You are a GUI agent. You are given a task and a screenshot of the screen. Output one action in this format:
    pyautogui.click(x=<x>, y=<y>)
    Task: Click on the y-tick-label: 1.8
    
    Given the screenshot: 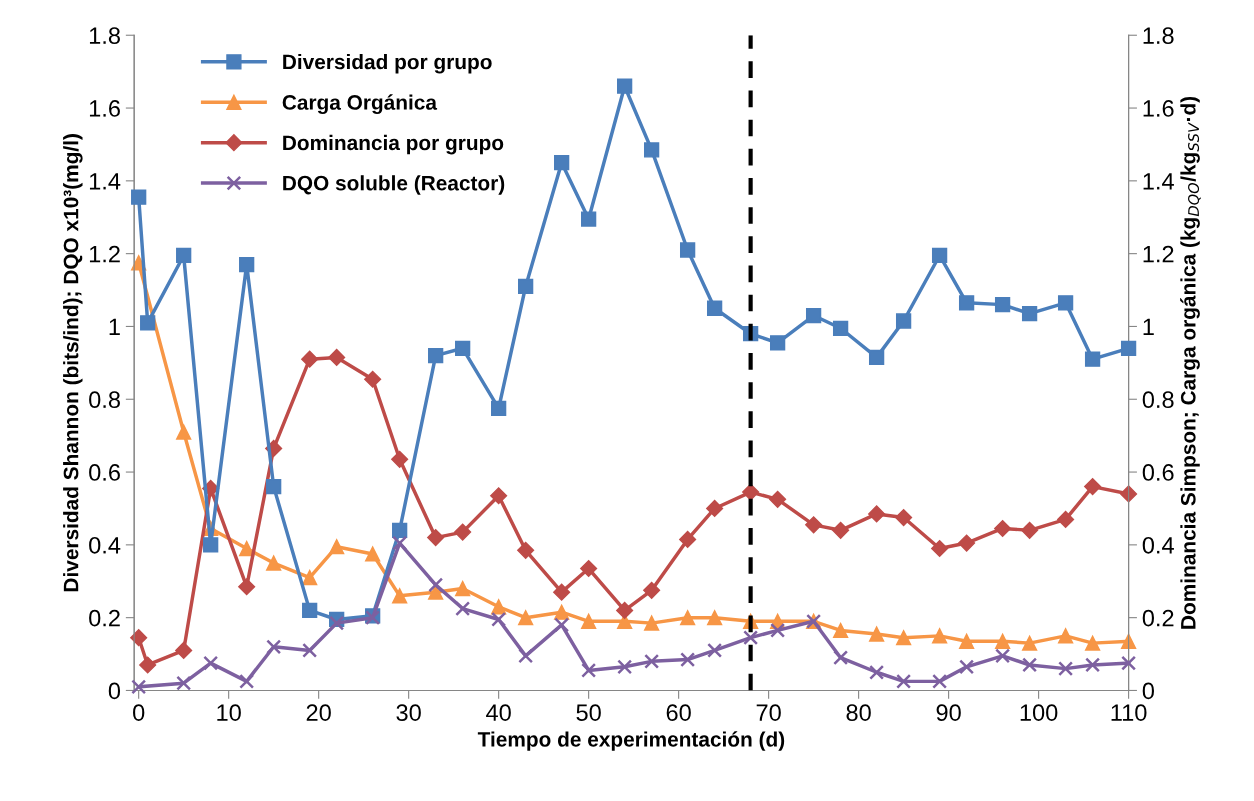 What is the action you would take?
    pyautogui.click(x=104, y=36)
    